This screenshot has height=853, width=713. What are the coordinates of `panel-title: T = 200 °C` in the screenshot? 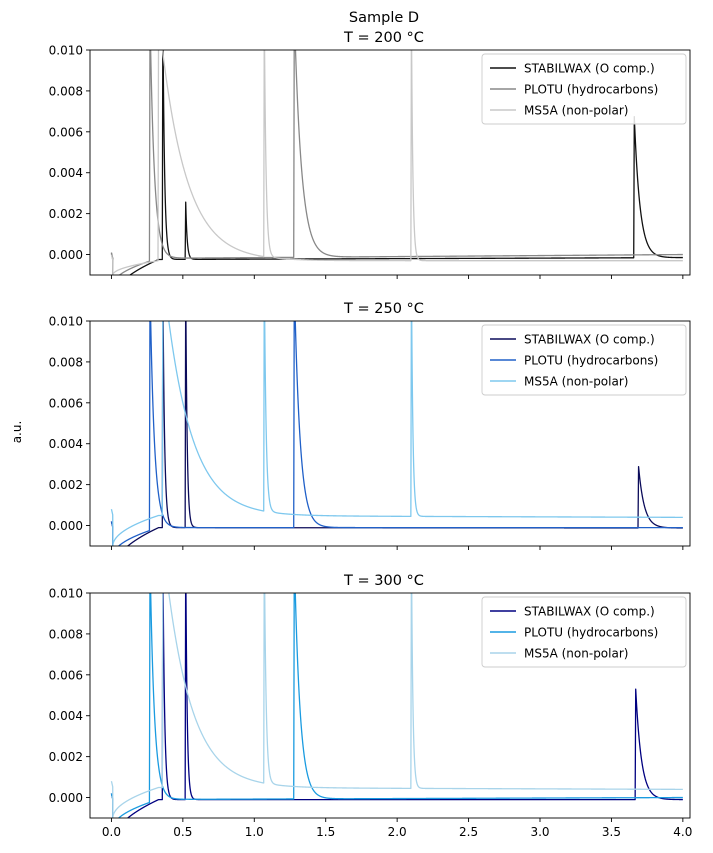 It's located at (383, 38).